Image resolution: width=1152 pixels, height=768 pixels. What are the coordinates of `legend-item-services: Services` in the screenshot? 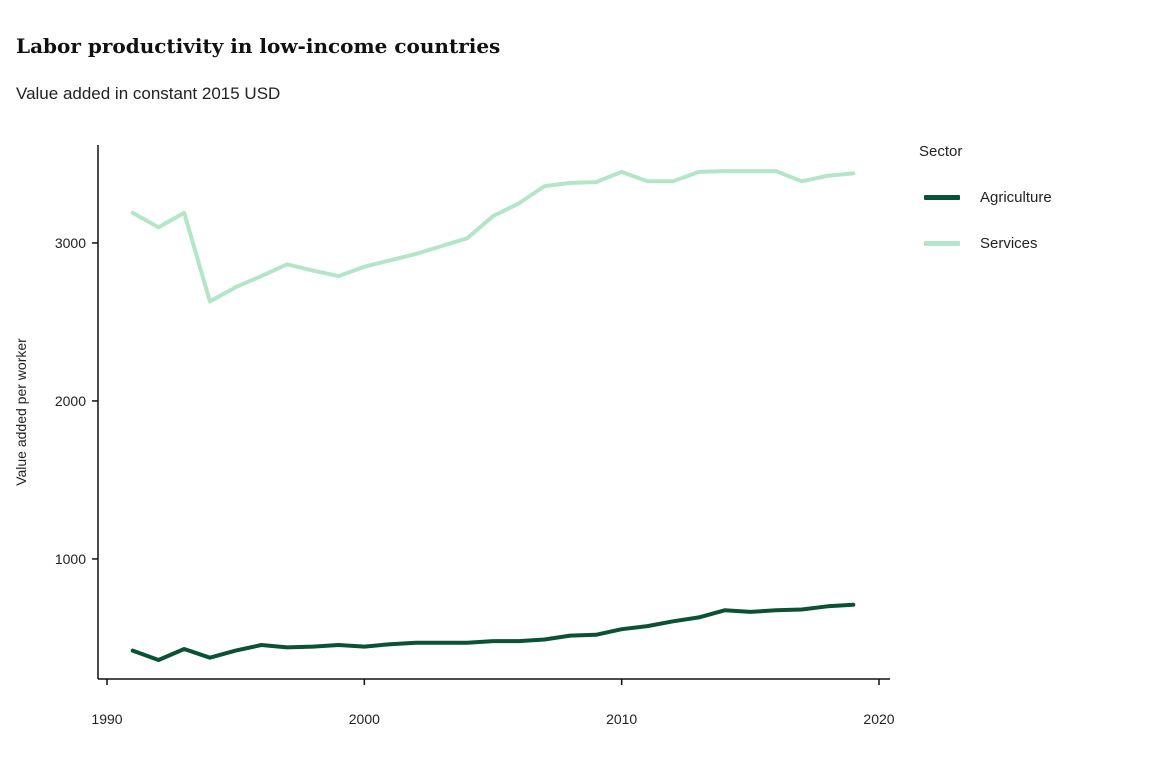 It's located at (981, 243).